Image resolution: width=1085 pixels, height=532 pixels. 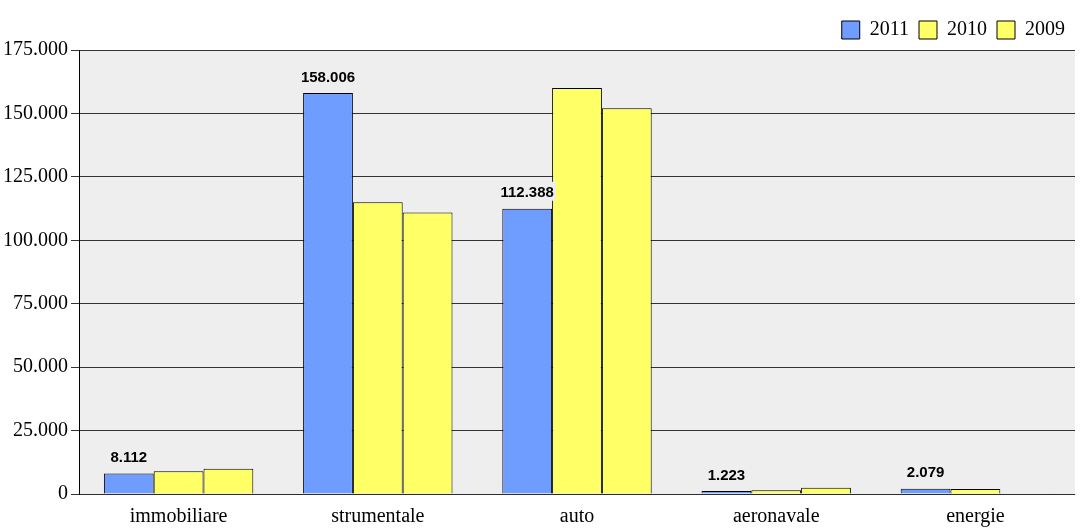 What do you see at coordinates (975, 516) in the screenshot?
I see `x-tick-label: energie` at bounding box center [975, 516].